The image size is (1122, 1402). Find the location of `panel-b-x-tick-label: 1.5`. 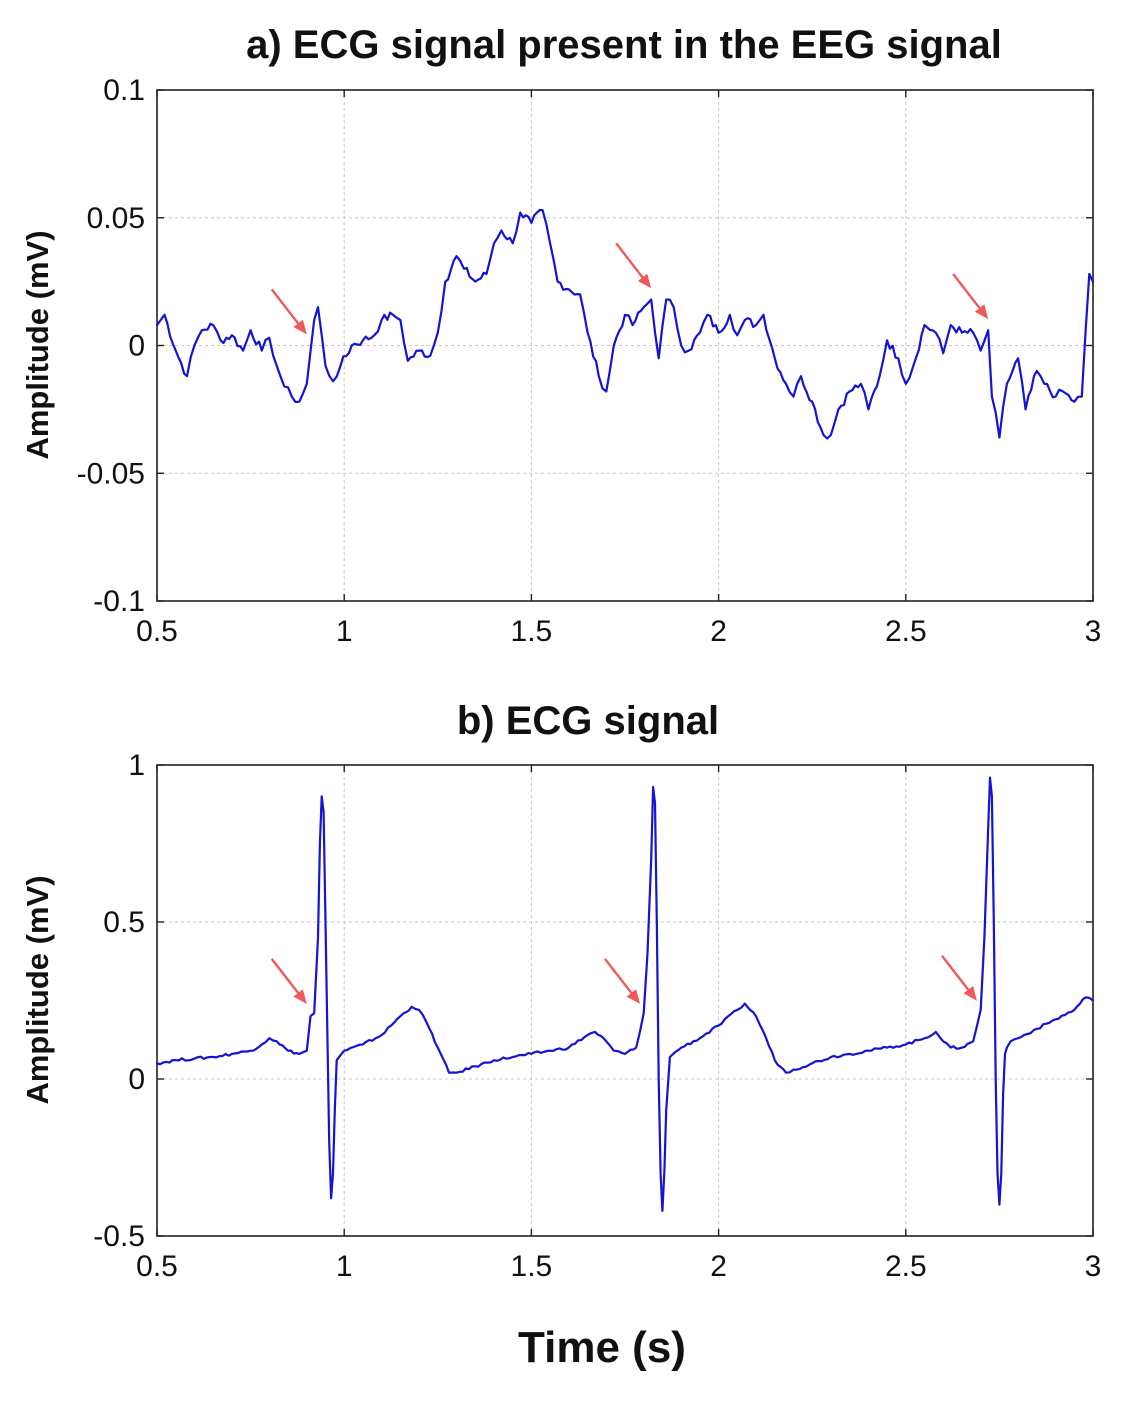

panel-b-x-tick-label: 1.5 is located at coordinates (532, 1266).